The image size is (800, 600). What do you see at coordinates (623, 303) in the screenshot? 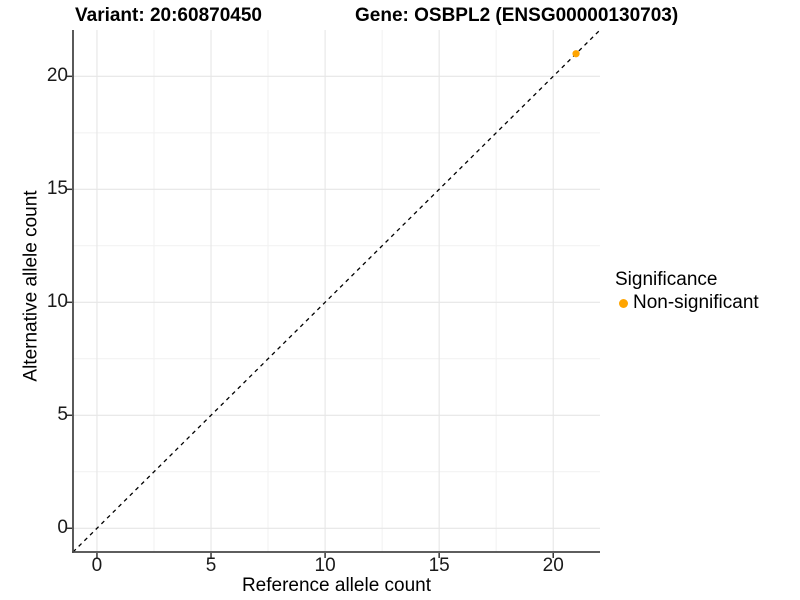
I see `legend-point-icon` at bounding box center [623, 303].